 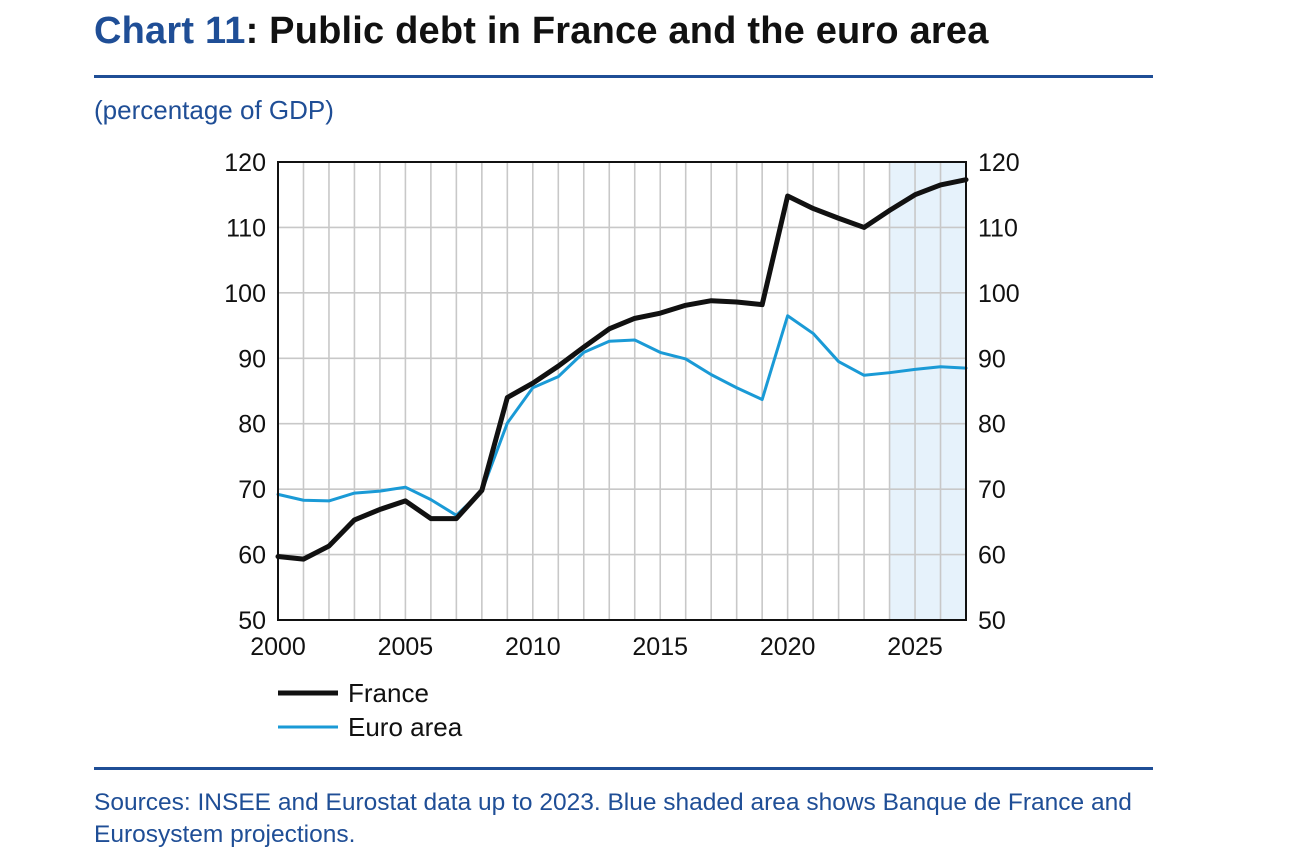 What do you see at coordinates (992, 425) in the screenshot?
I see `y-tick-right-80: 80` at bounding box center [992, 425].